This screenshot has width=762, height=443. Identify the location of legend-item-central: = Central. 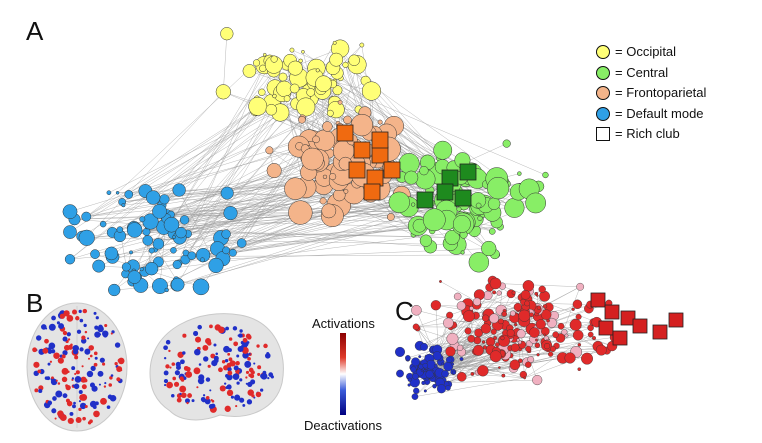
(651, 73).